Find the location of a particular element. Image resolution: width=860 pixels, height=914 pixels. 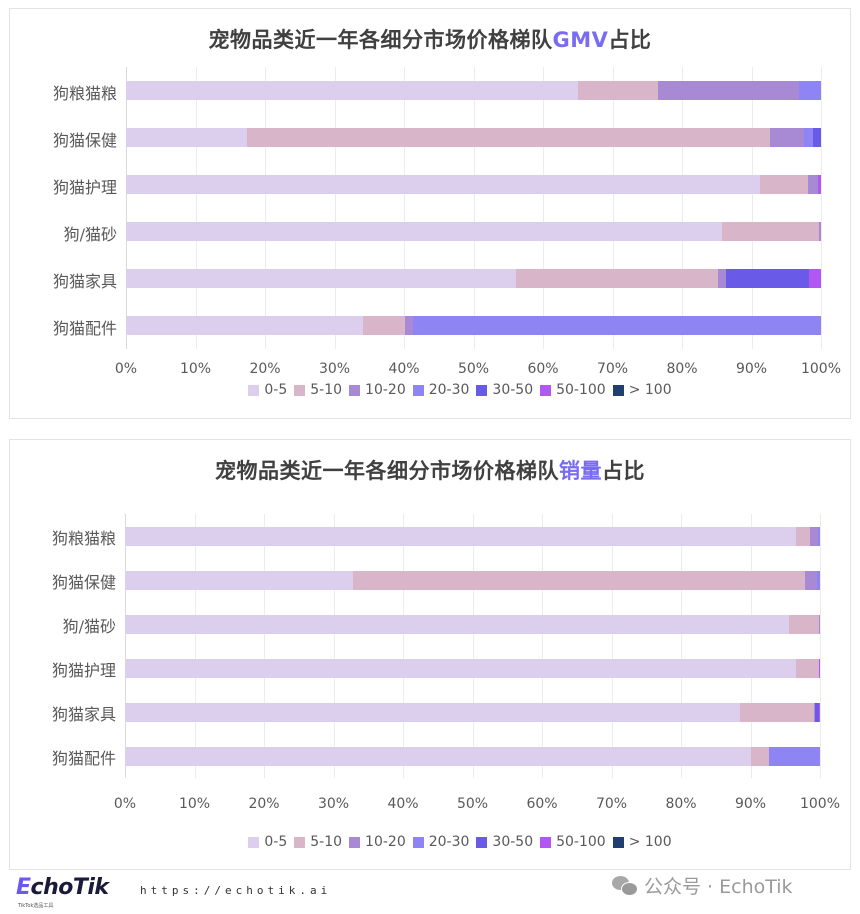

legend-item: 50-100 is located at coordinates (573, 842).